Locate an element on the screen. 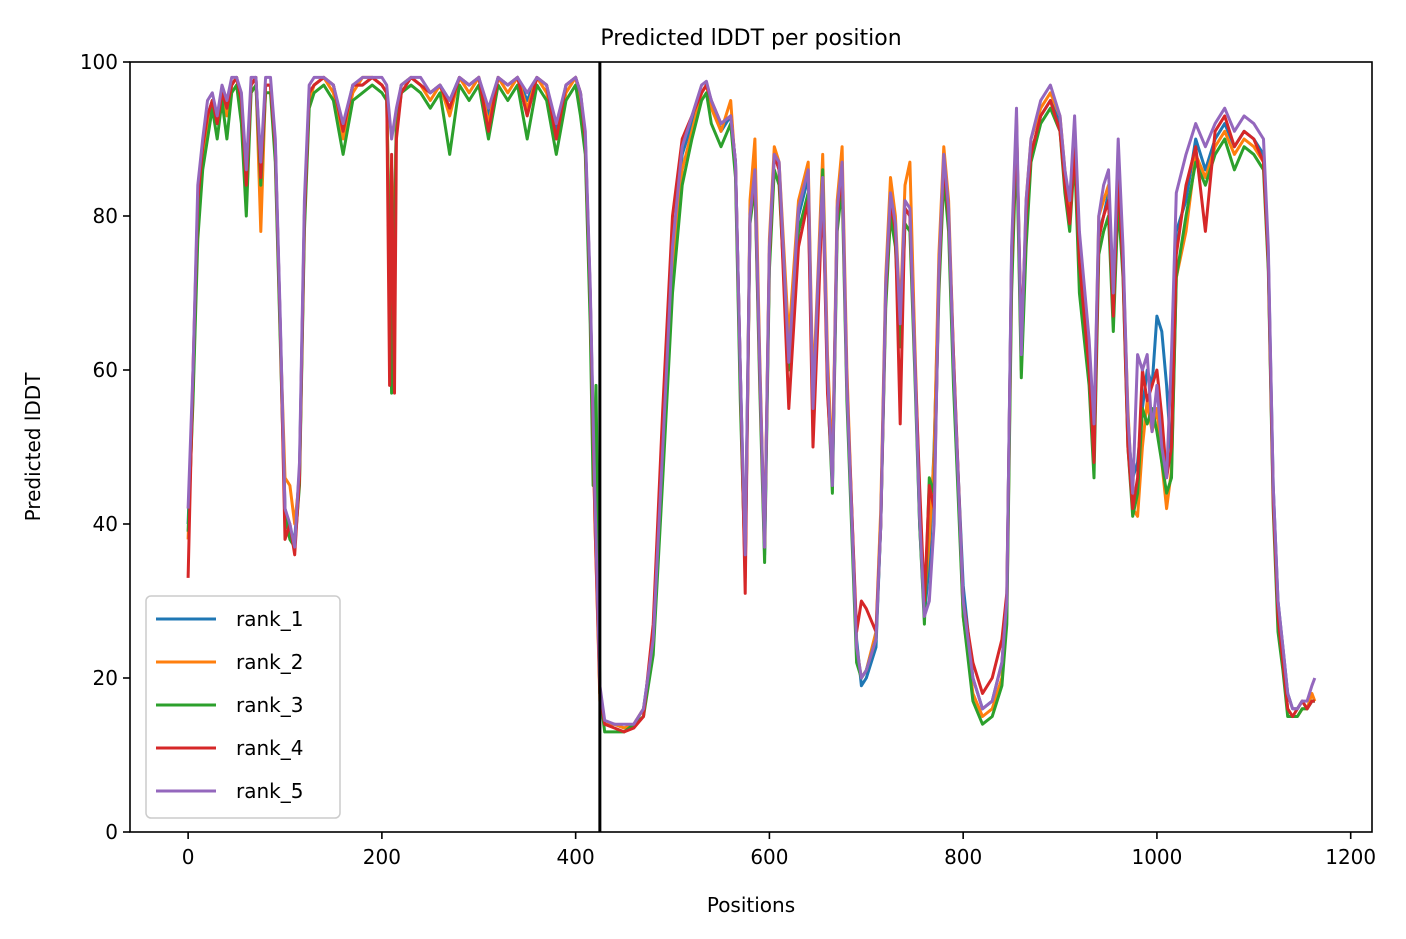 The height and width of the screenshot is (939, 1406). x-tick-label: 800 is located at coordinates (963, 857).